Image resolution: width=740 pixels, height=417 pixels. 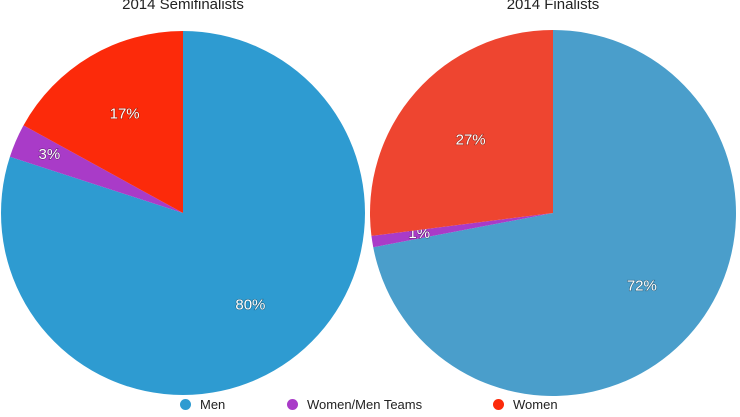 I want to click on legend-label-women: Women, so click(x=535, y=404).